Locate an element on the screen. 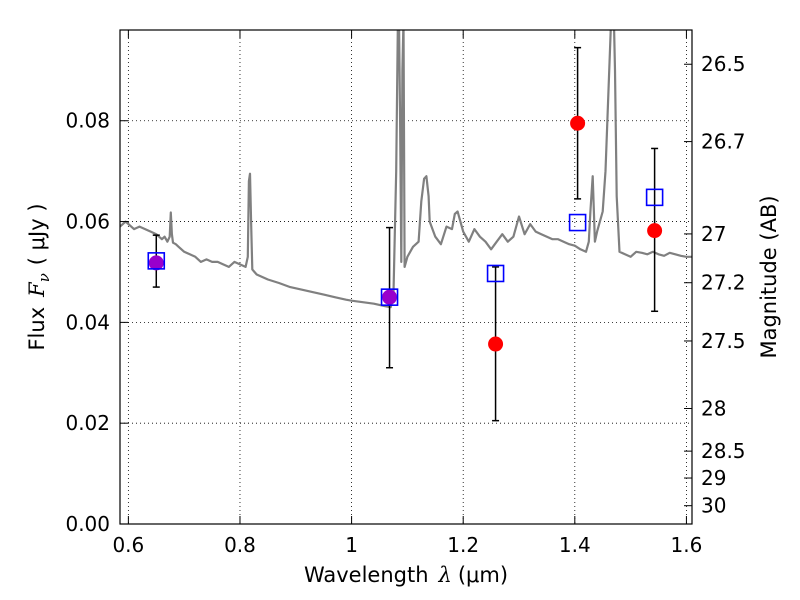 The image size is (800, 600). x-tick-label: 0.8 is located at coordinates (240, 545).